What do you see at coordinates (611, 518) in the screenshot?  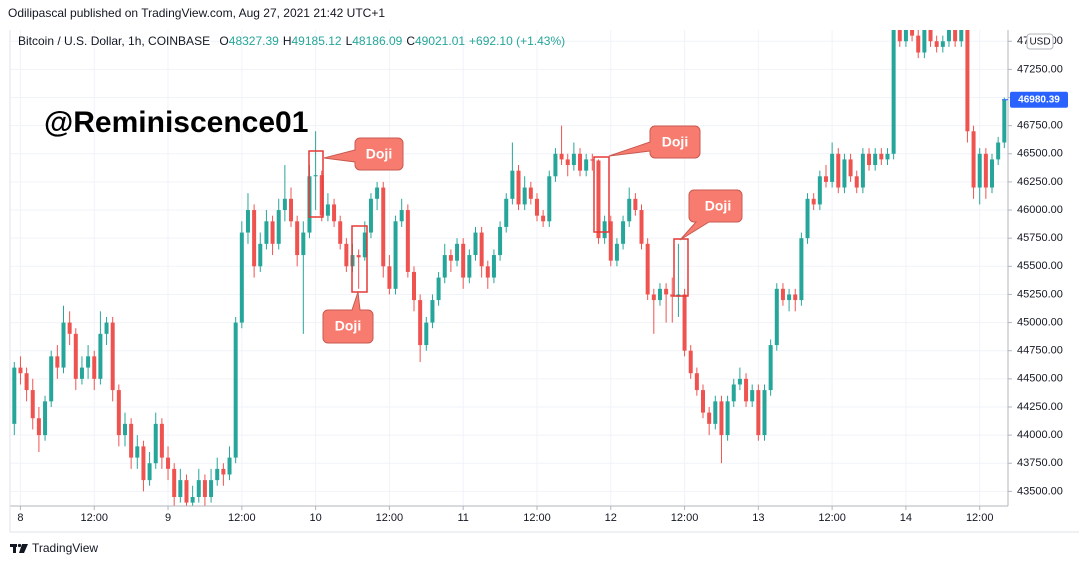 I see `x-tick-label: 12` at bounding box center [611, 518].